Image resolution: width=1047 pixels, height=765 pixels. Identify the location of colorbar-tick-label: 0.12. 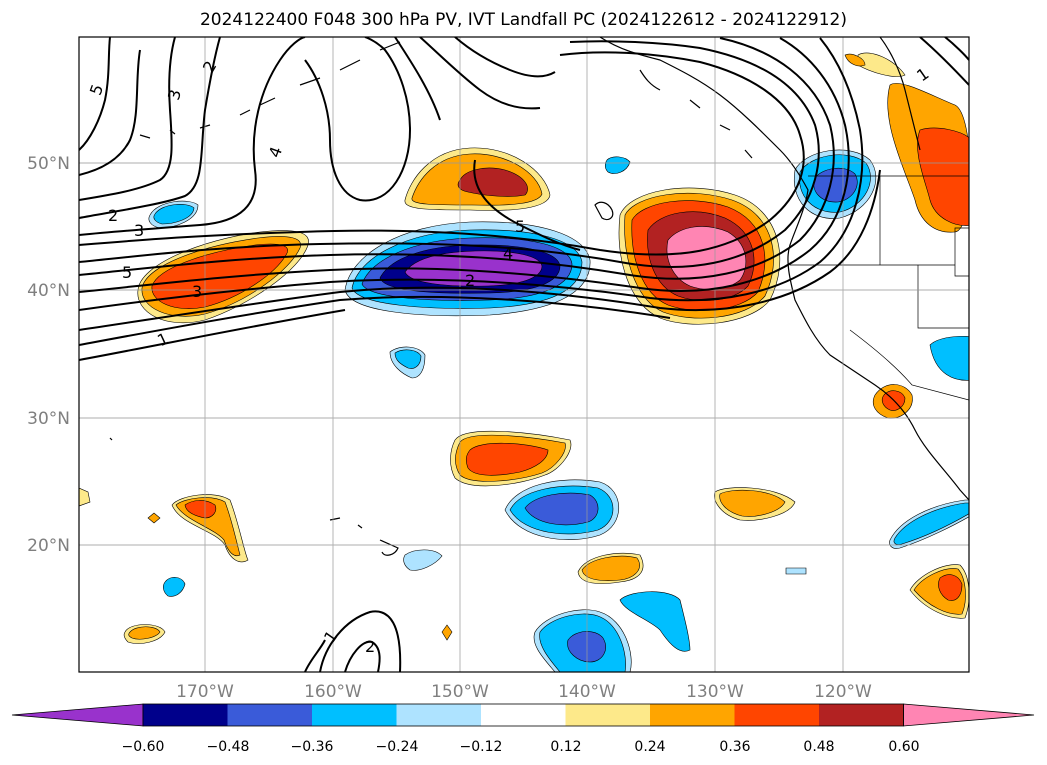
(565, 747).